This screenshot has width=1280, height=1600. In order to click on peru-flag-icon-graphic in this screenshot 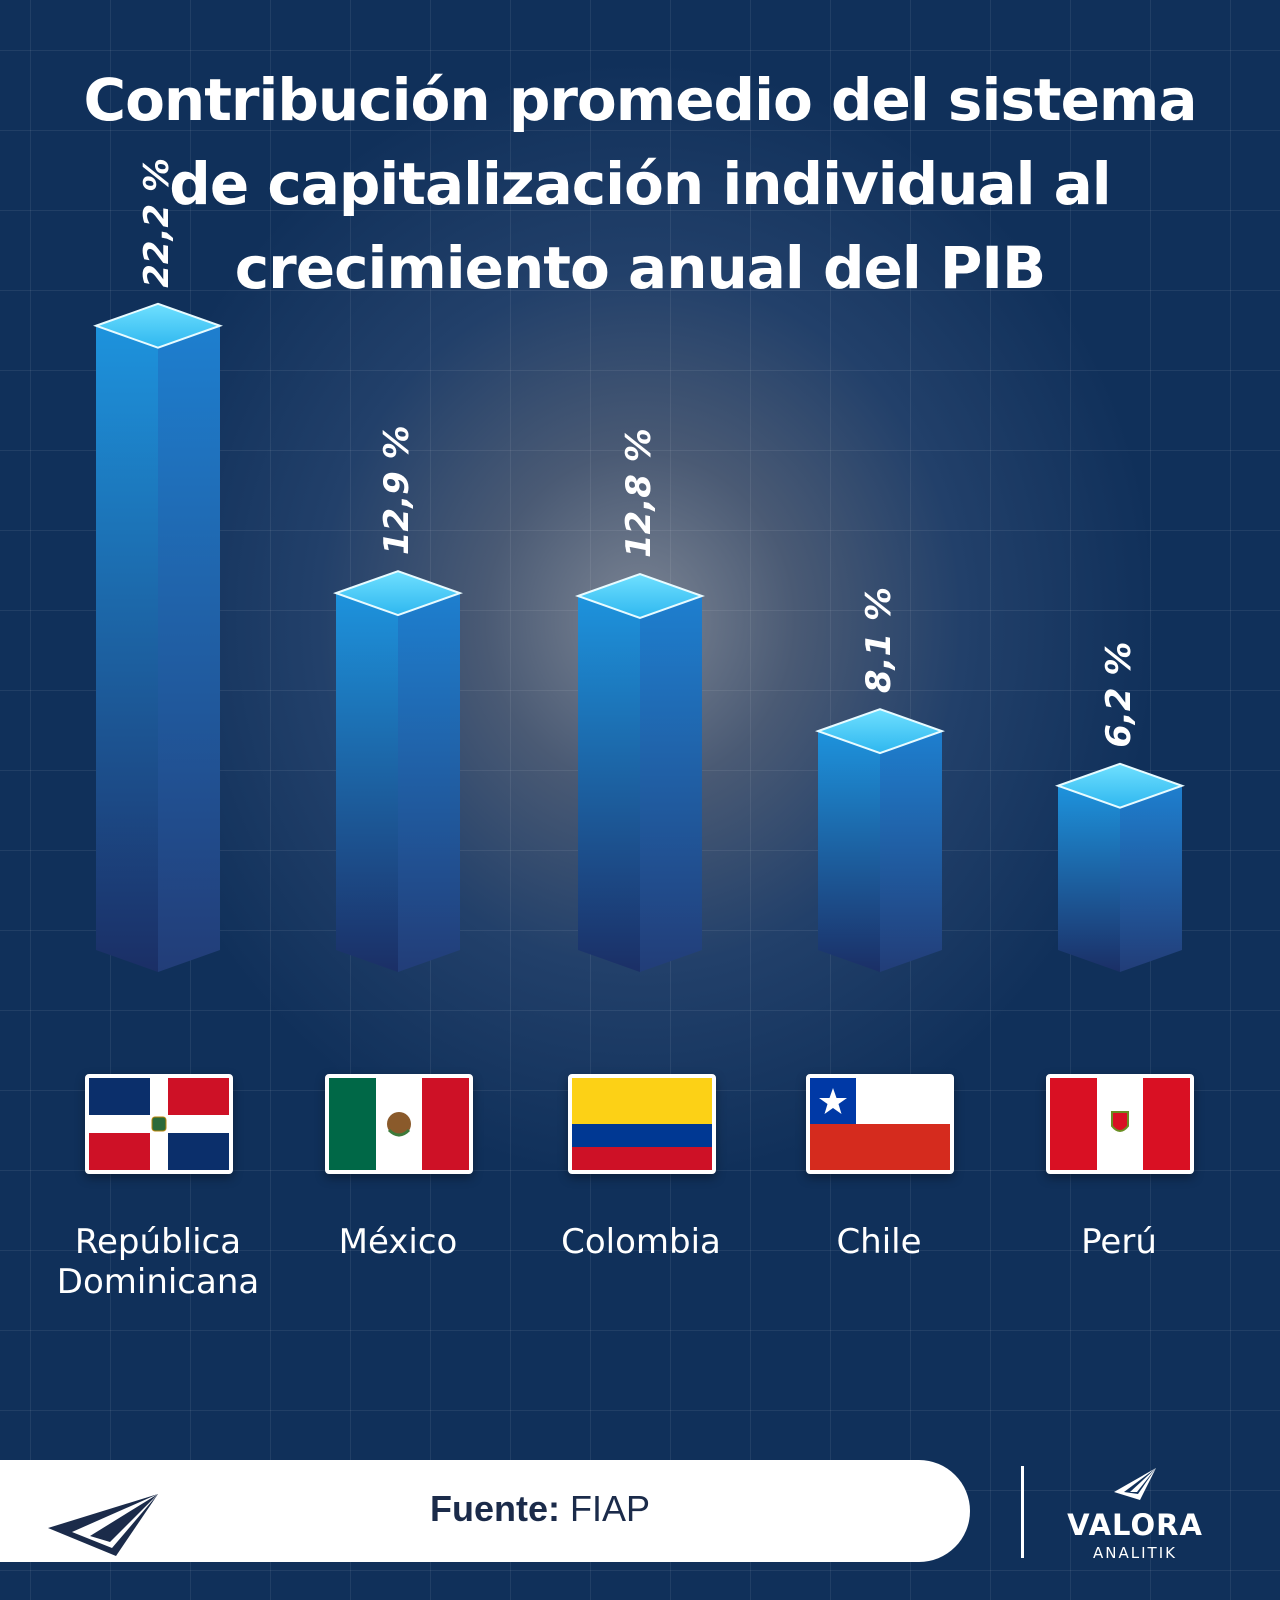, I will do `click(1120, 1124)`.